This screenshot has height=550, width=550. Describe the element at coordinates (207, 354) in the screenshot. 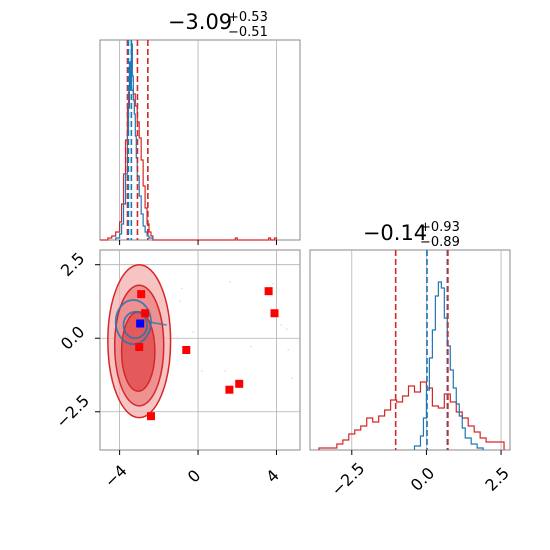

I see `markers` at that location.